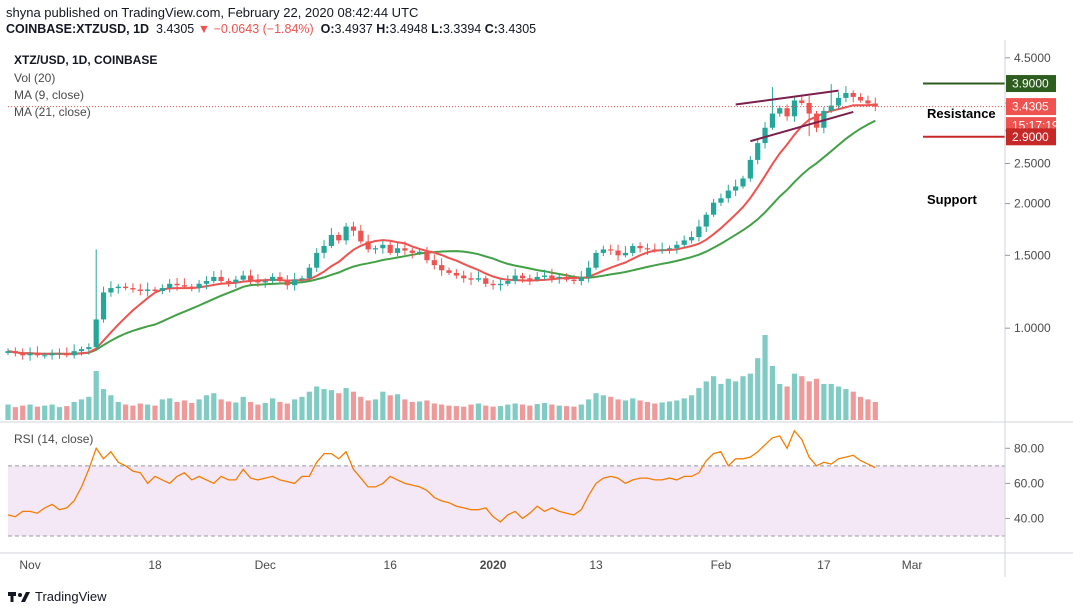  I want to click on symbol-label: COINBASE:XTZUSD, 1D, so click(78, 29).